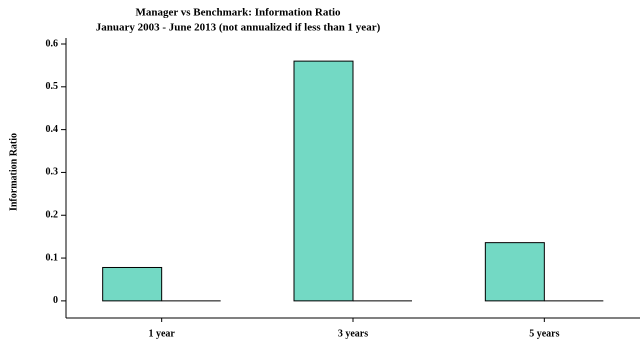  I want to click on chart-title: Manager vs Benchmark: Information Ratio, so click(238, 13).